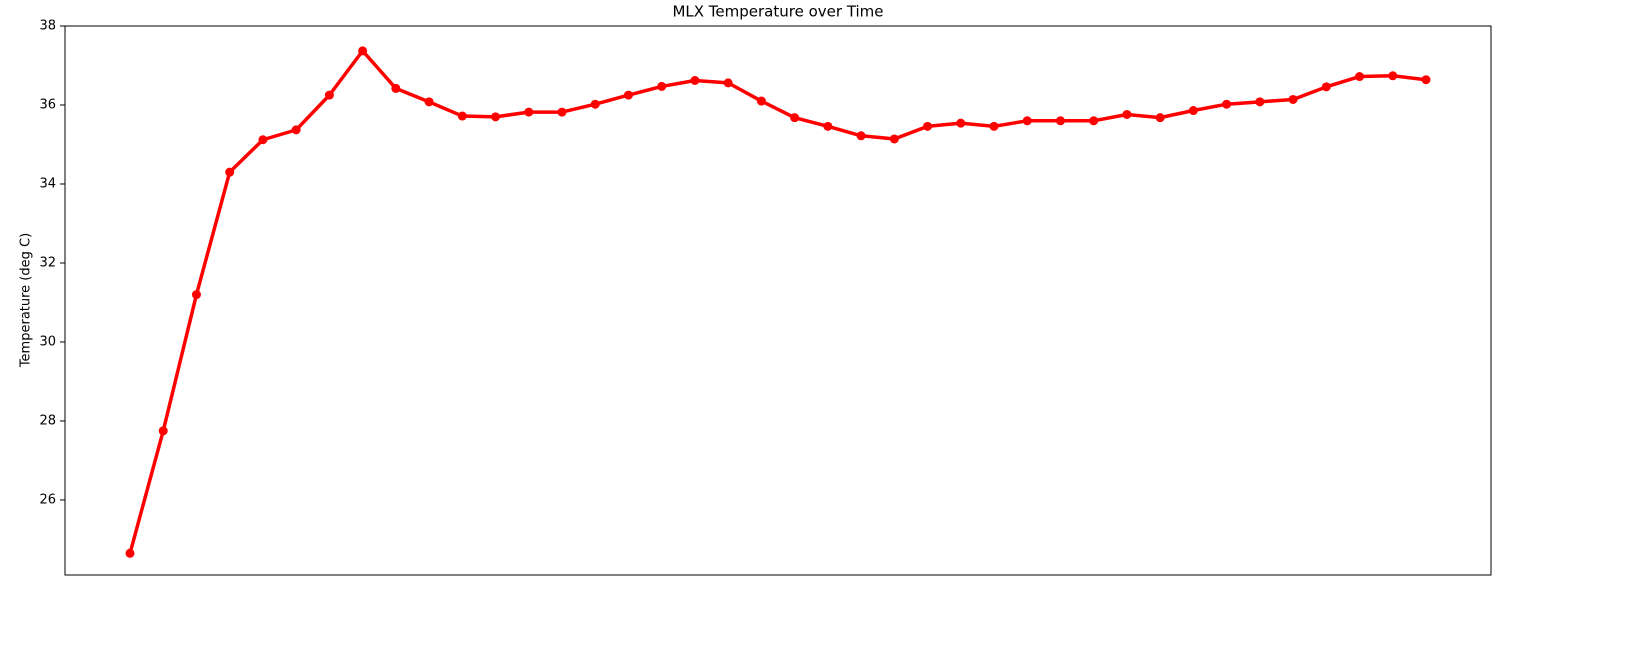 This screenshot has height=653, width=1636. I want to click on y-tick-label: 34, so click(47, 183).